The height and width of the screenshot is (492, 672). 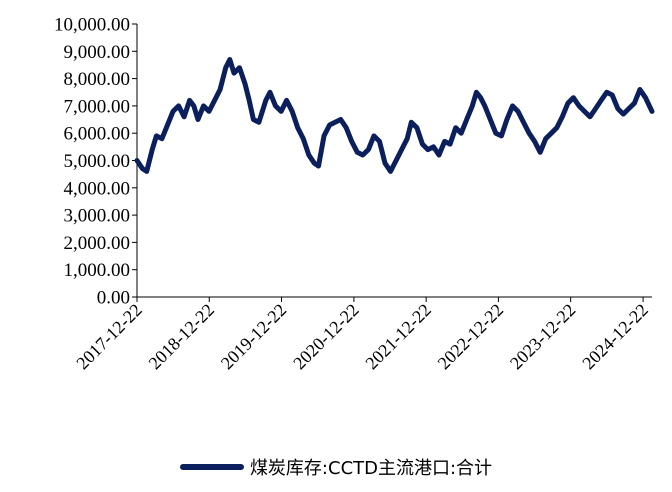 What do you see at coordinates (113, 298) in the screenshot?
I see `y-tick-label: 0.00` at bounding box center [113, 298].